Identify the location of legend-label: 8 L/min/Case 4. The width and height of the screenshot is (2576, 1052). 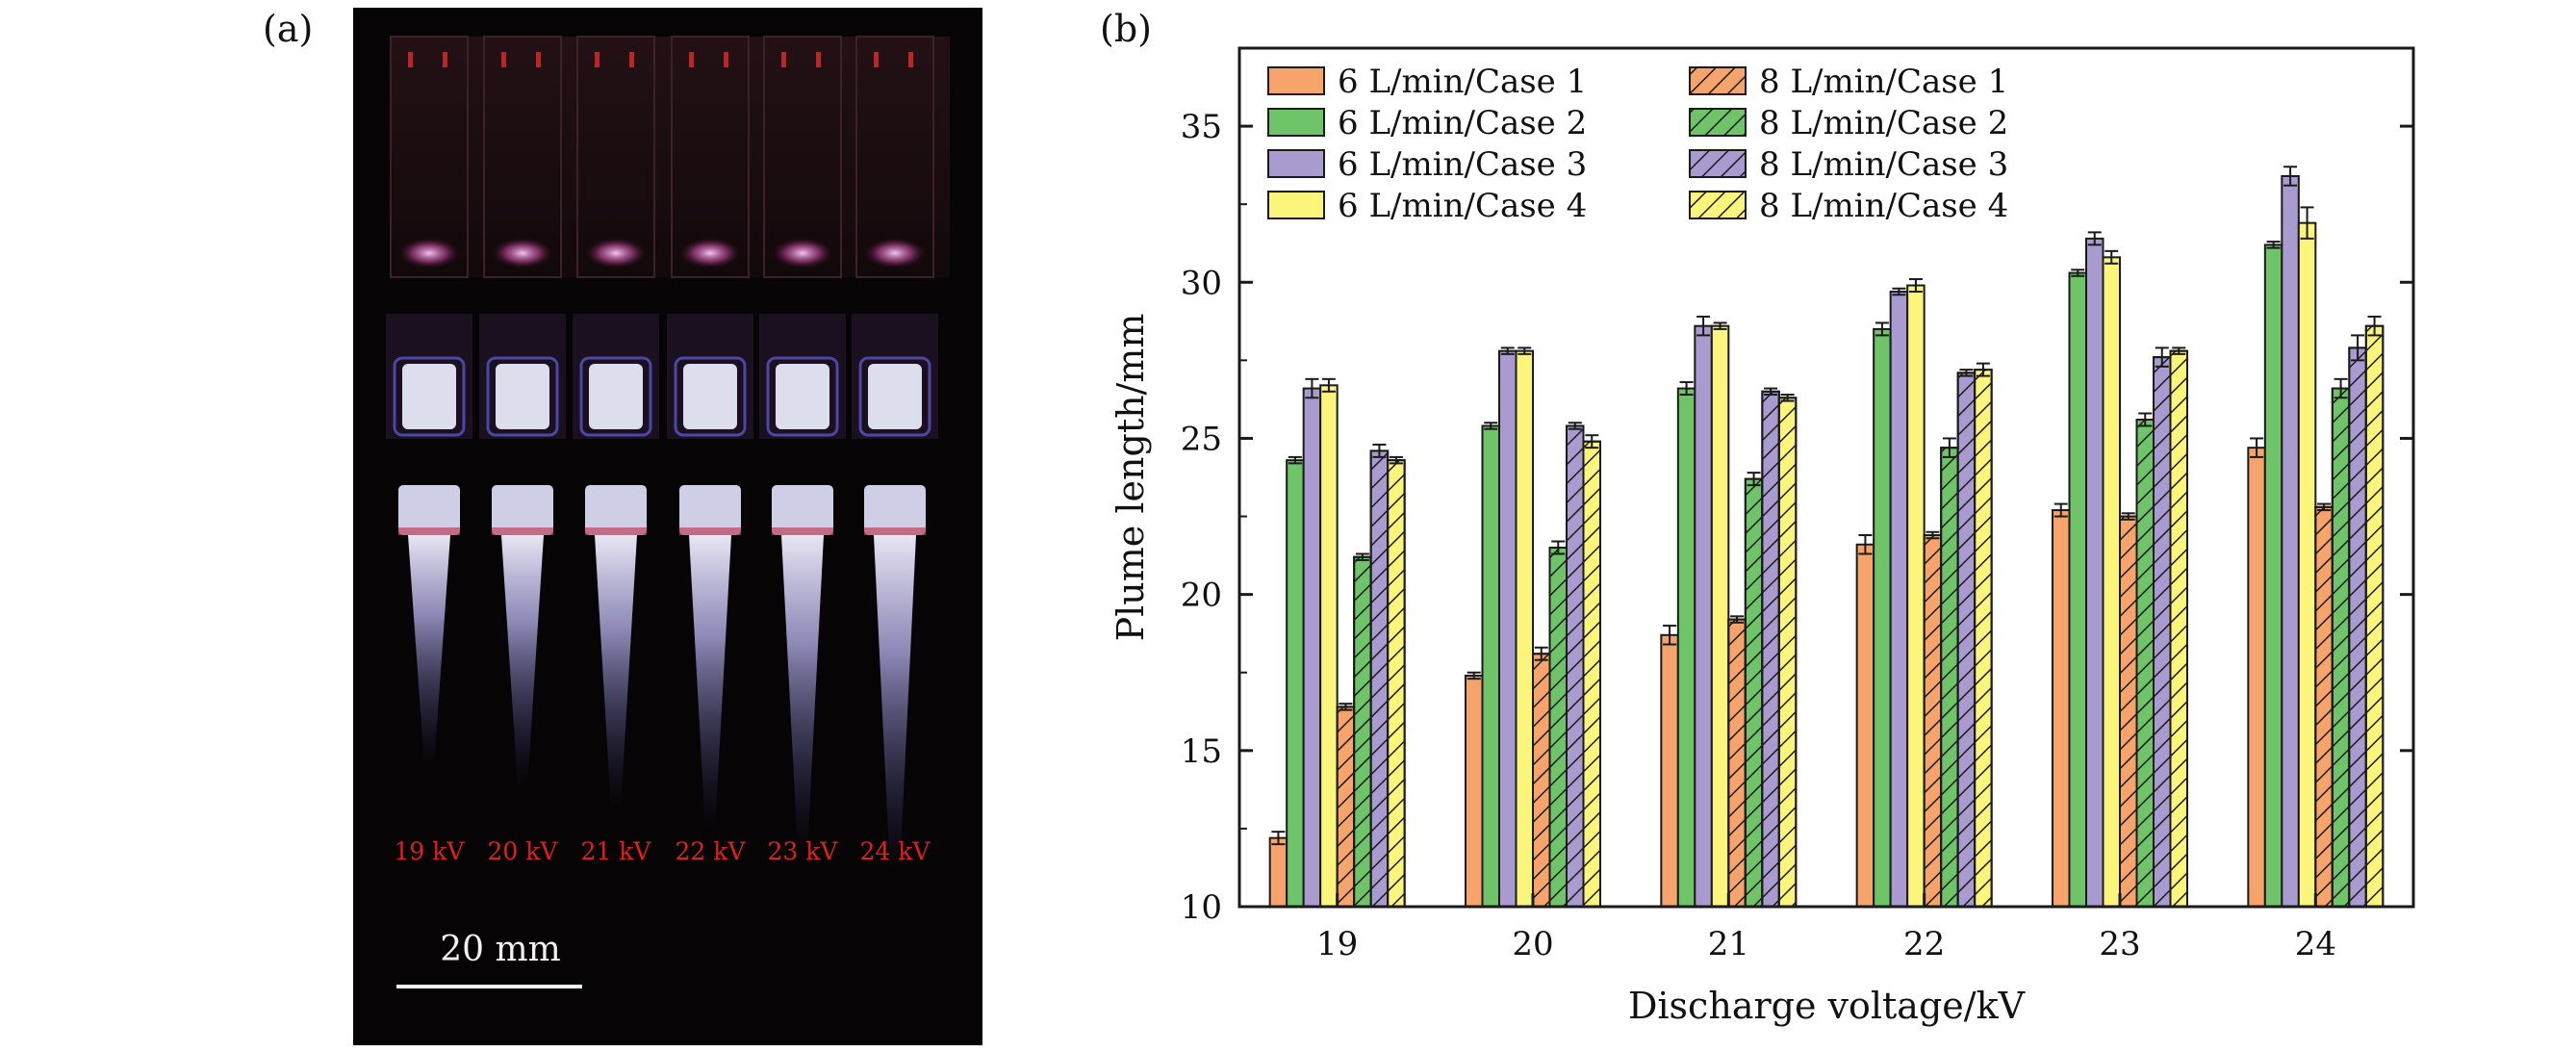
(1883, 206).